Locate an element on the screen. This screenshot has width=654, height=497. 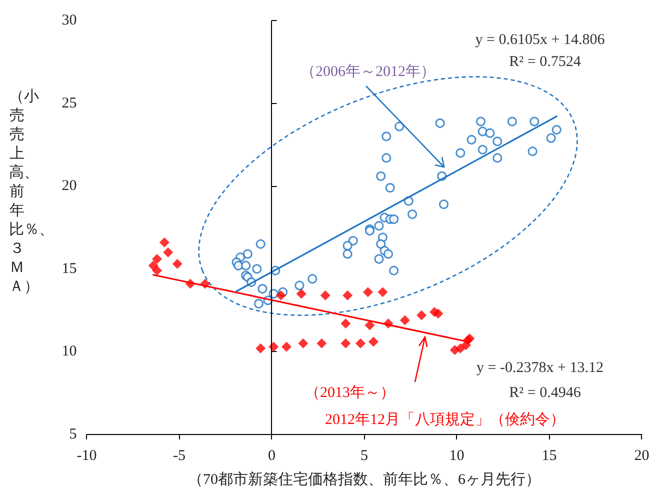
annotation: （2013年～） is located at coordinates (350, 392).